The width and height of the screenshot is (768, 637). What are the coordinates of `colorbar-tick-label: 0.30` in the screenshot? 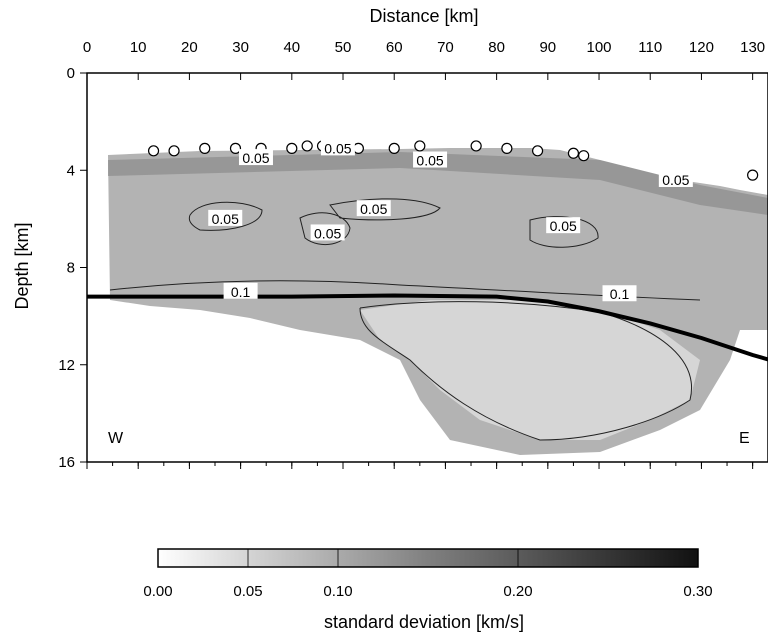 It's located at (697, 591).